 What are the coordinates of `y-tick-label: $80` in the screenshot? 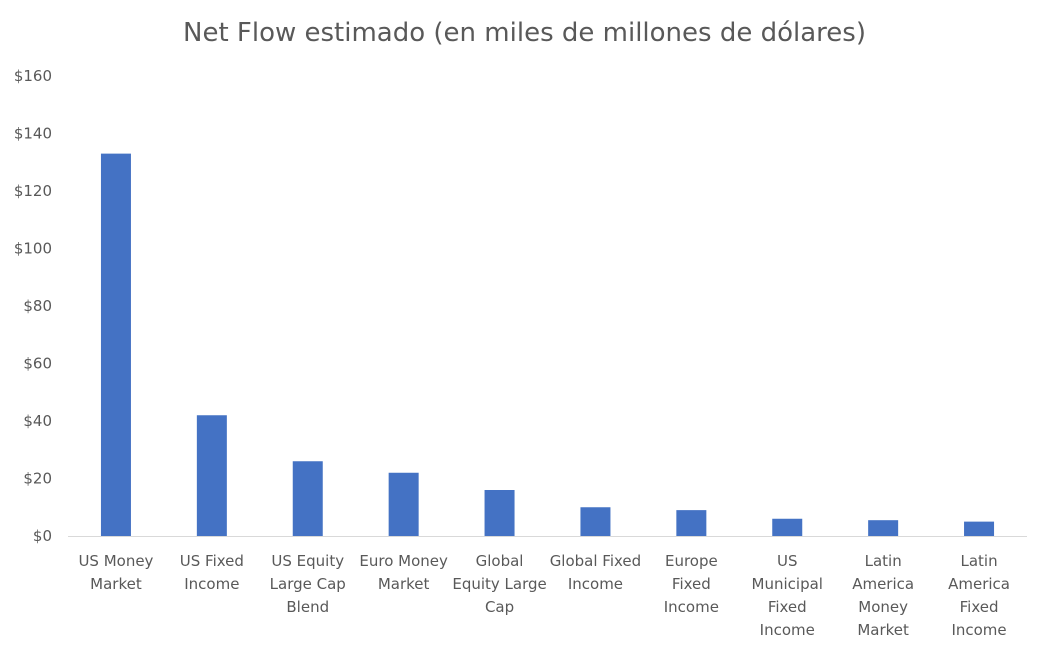 It's located at (37, 306).